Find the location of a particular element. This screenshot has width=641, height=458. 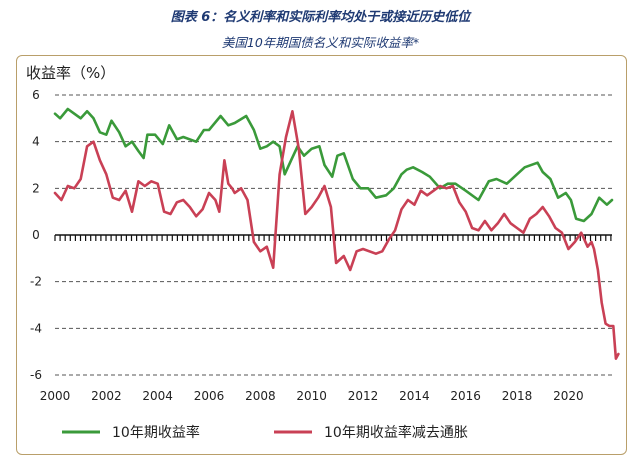

figure-title: 图表 6：名义利率和实际利率均处于或接近历史低位 is located at coordinates (320, 17).